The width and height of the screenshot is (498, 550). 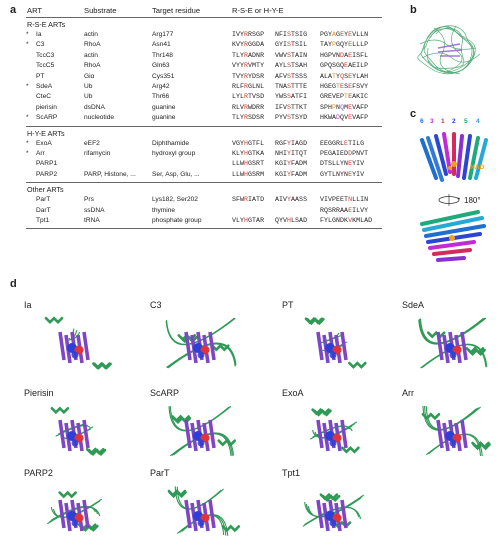 I want to click on residue-run: ALA, so click(x=326, y=76).